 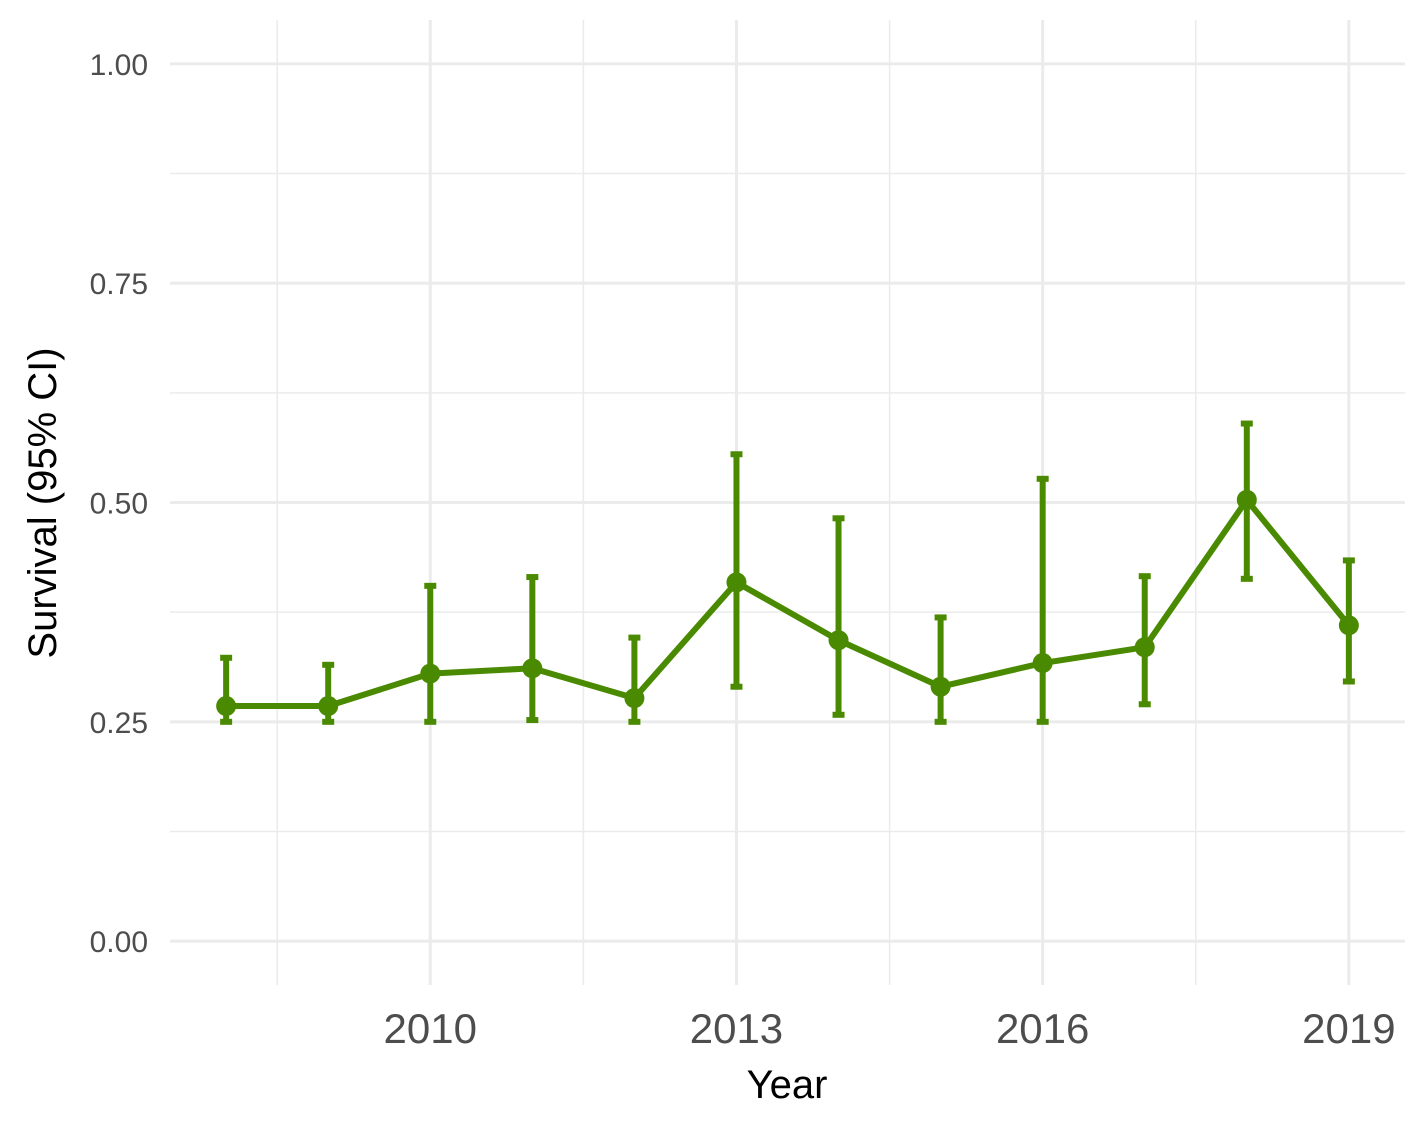 I want to click on x-tick-label: 2013, so click(x=736, y=1028).